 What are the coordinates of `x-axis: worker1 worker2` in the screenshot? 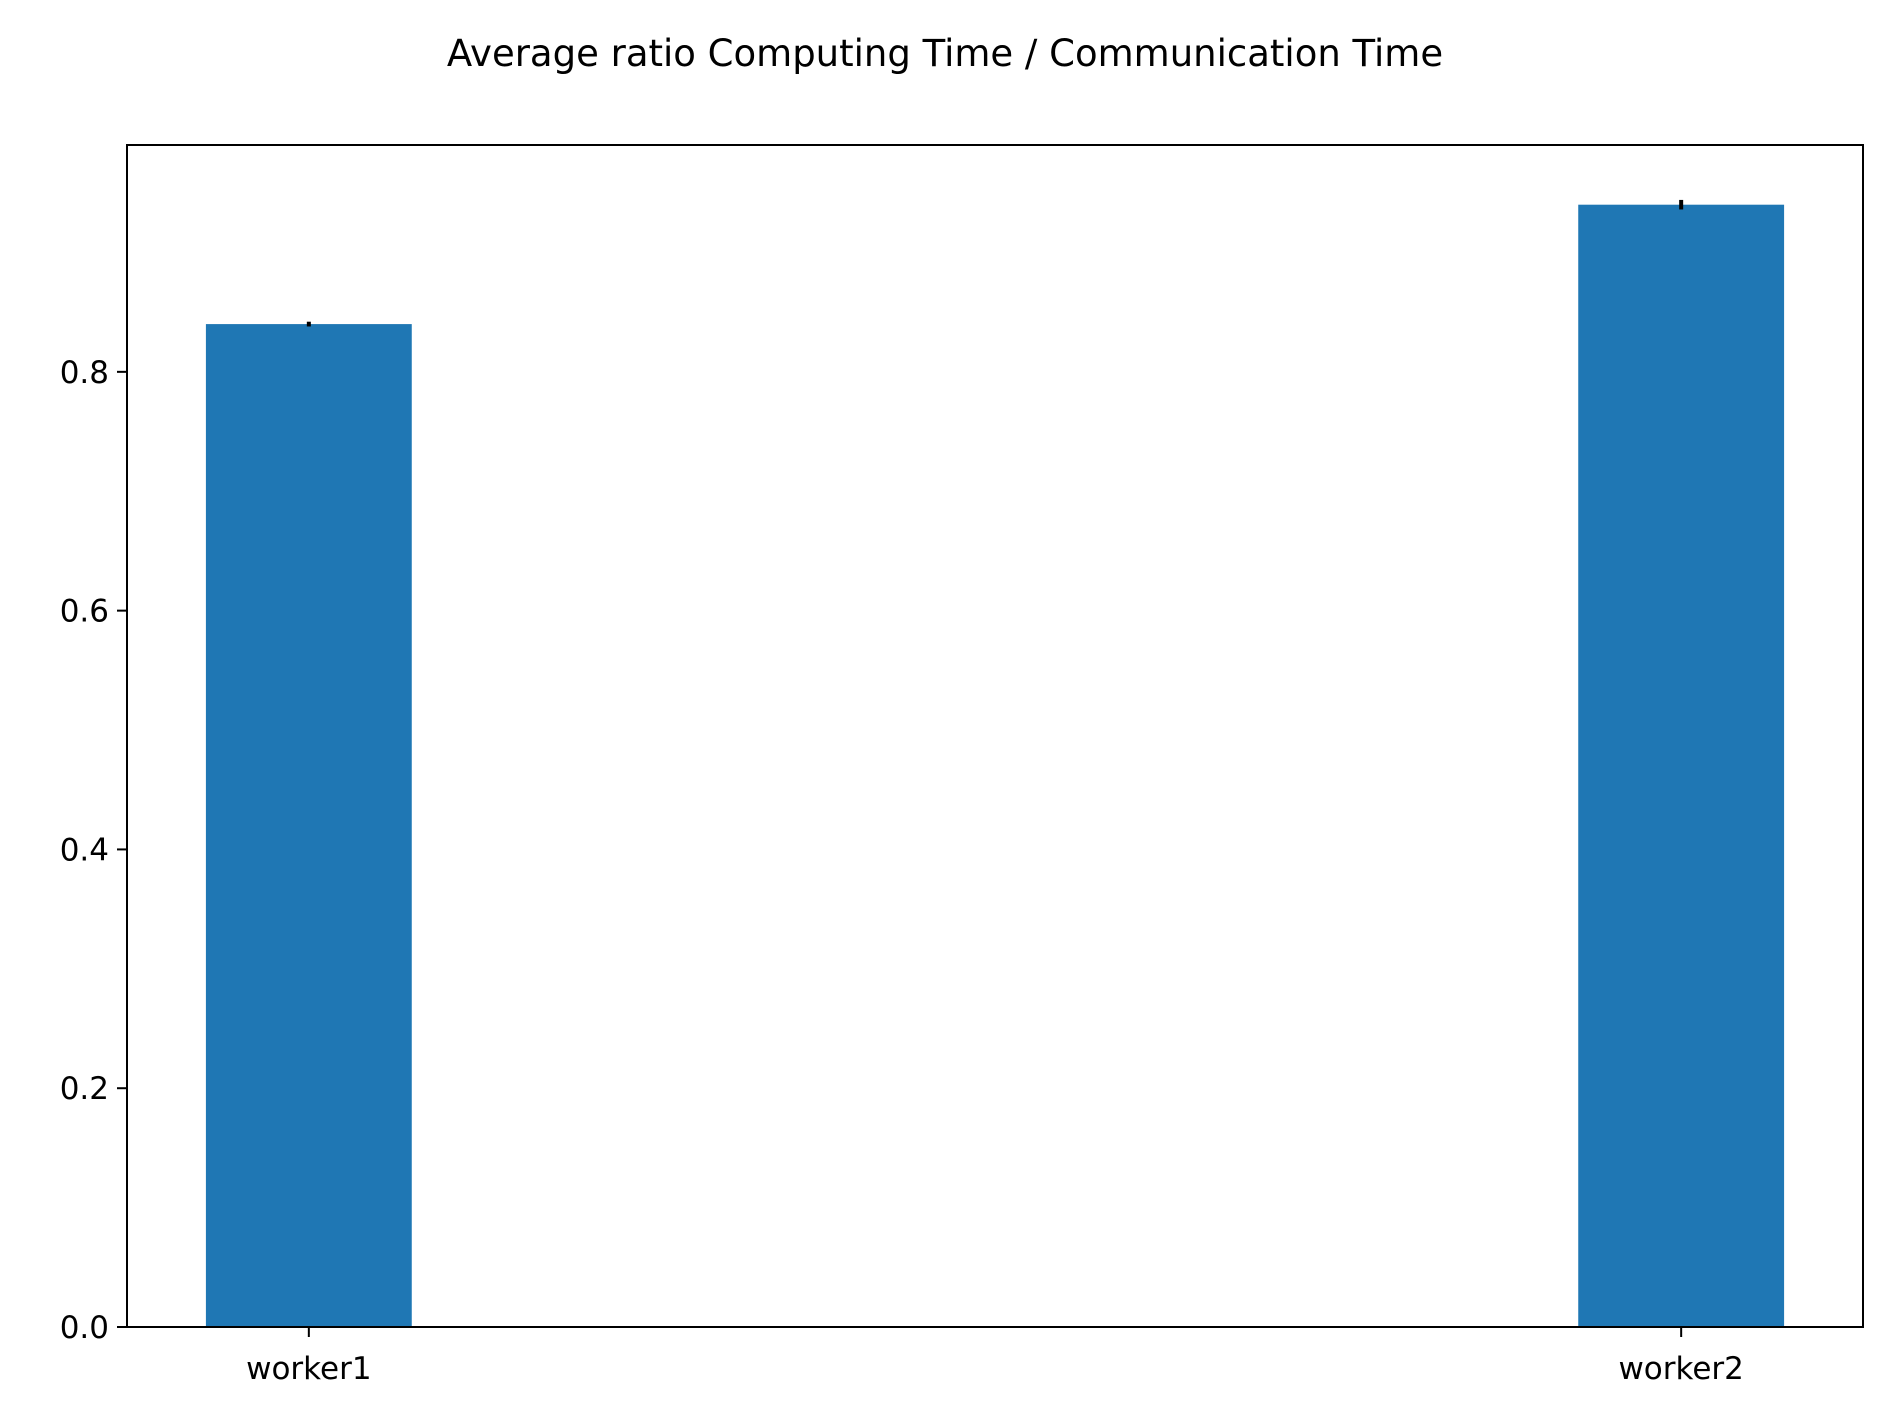 It's located at (995, 1357).